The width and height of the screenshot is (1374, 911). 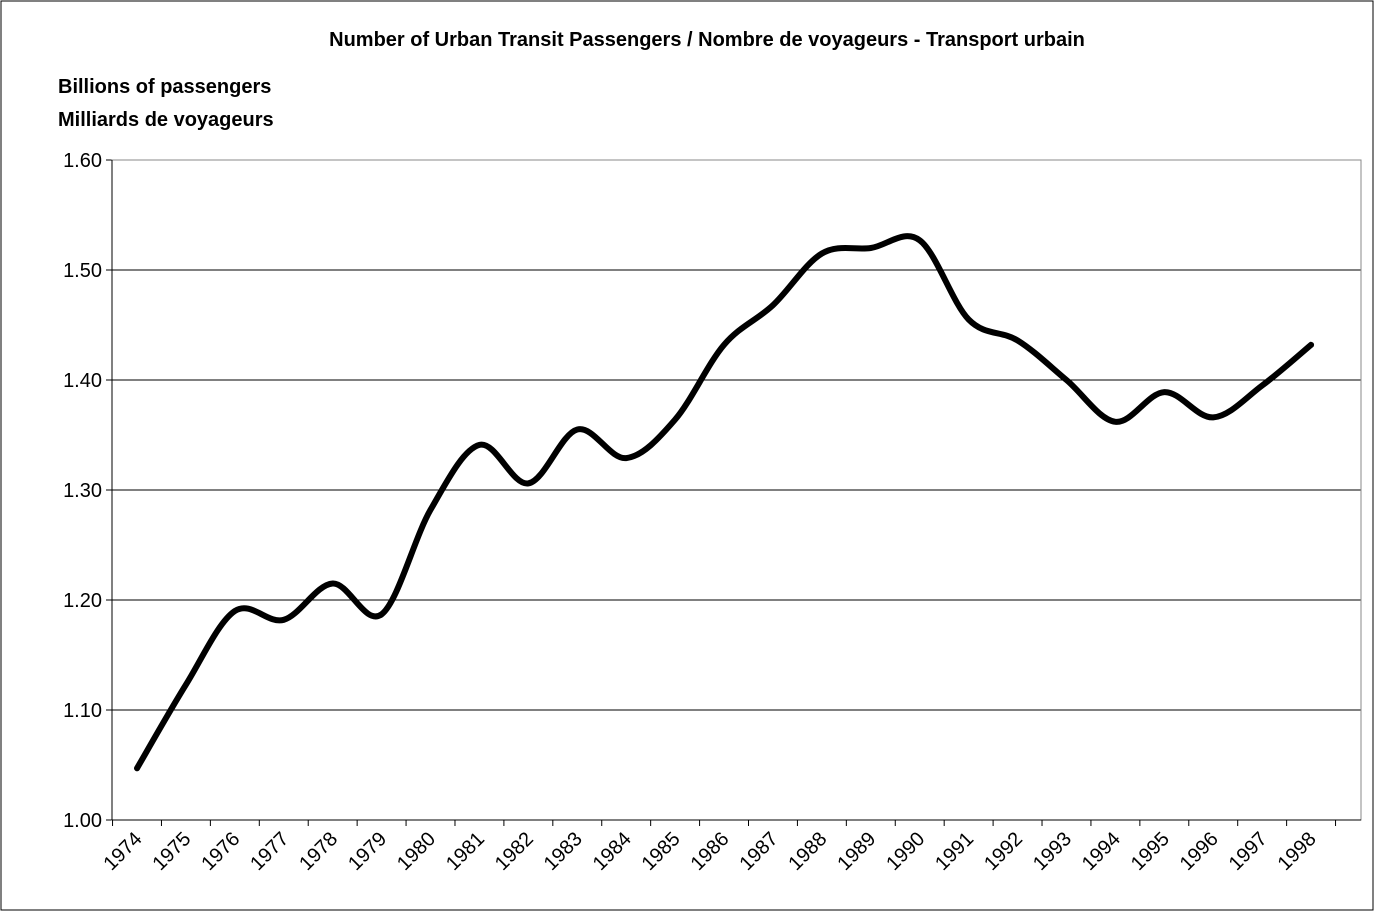 What do you see at coordinates (82, 271) in the screenshot?
I see `y-tick-label: 1.50` at bounding box center [82, 271].